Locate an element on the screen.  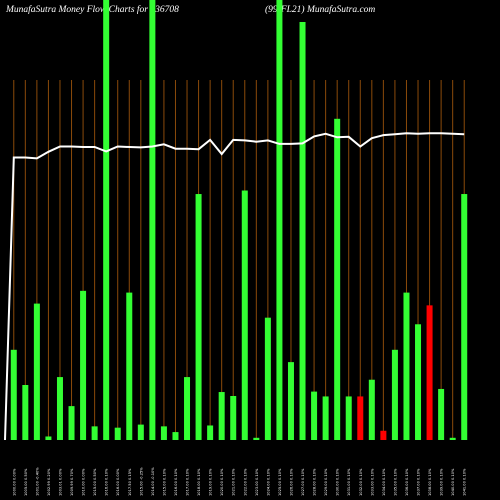
x-tick-label: 1017.00 0.10% is located at coordinates (188, 482).